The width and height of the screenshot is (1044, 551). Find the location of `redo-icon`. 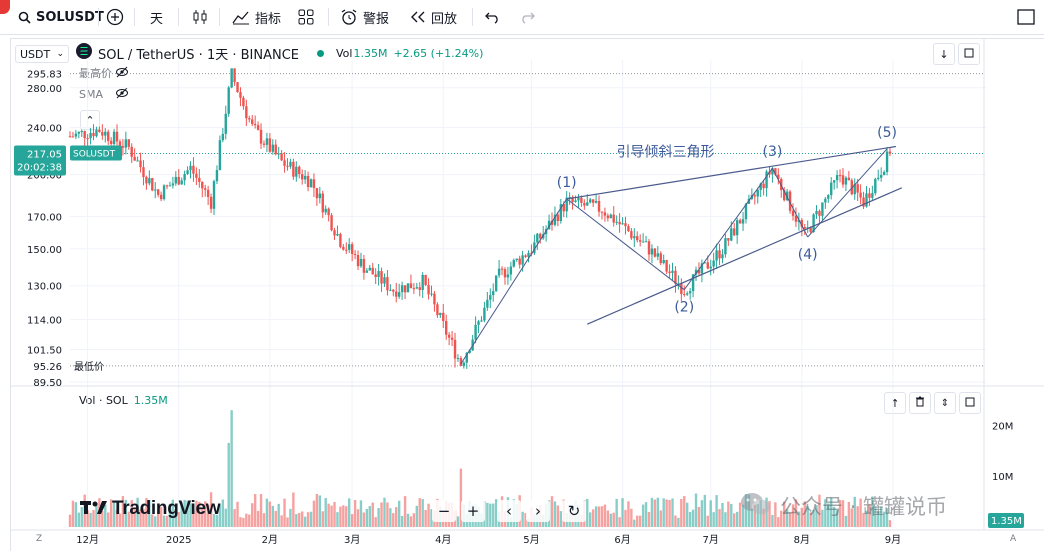

redo-icon is located at coordinates (527, 17).